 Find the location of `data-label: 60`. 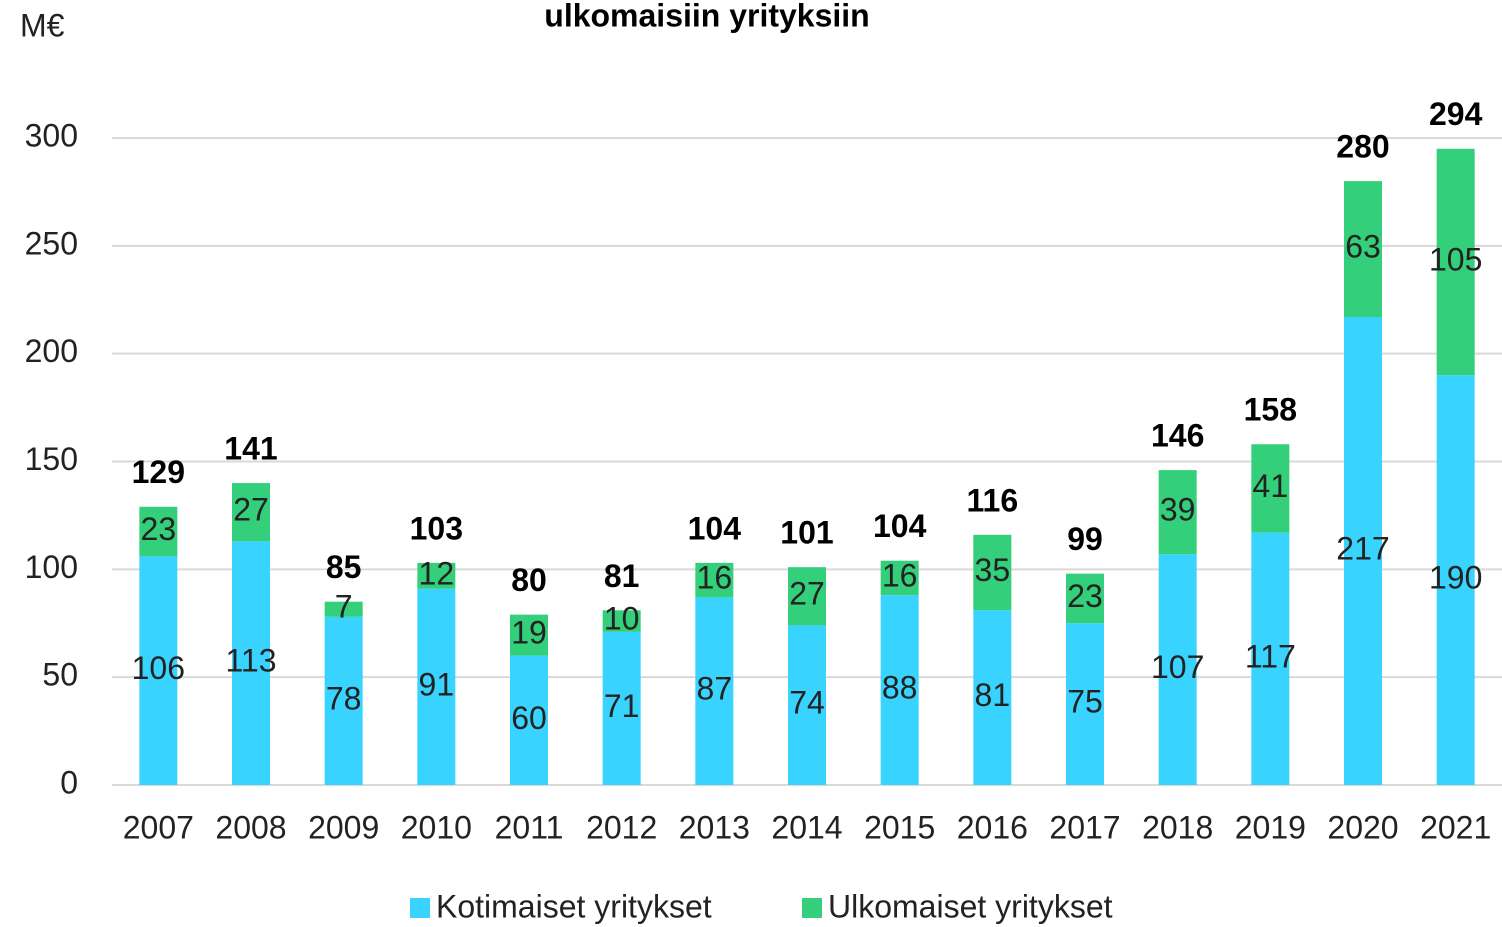

data-label: 60 is located at coordinates (529, 718).